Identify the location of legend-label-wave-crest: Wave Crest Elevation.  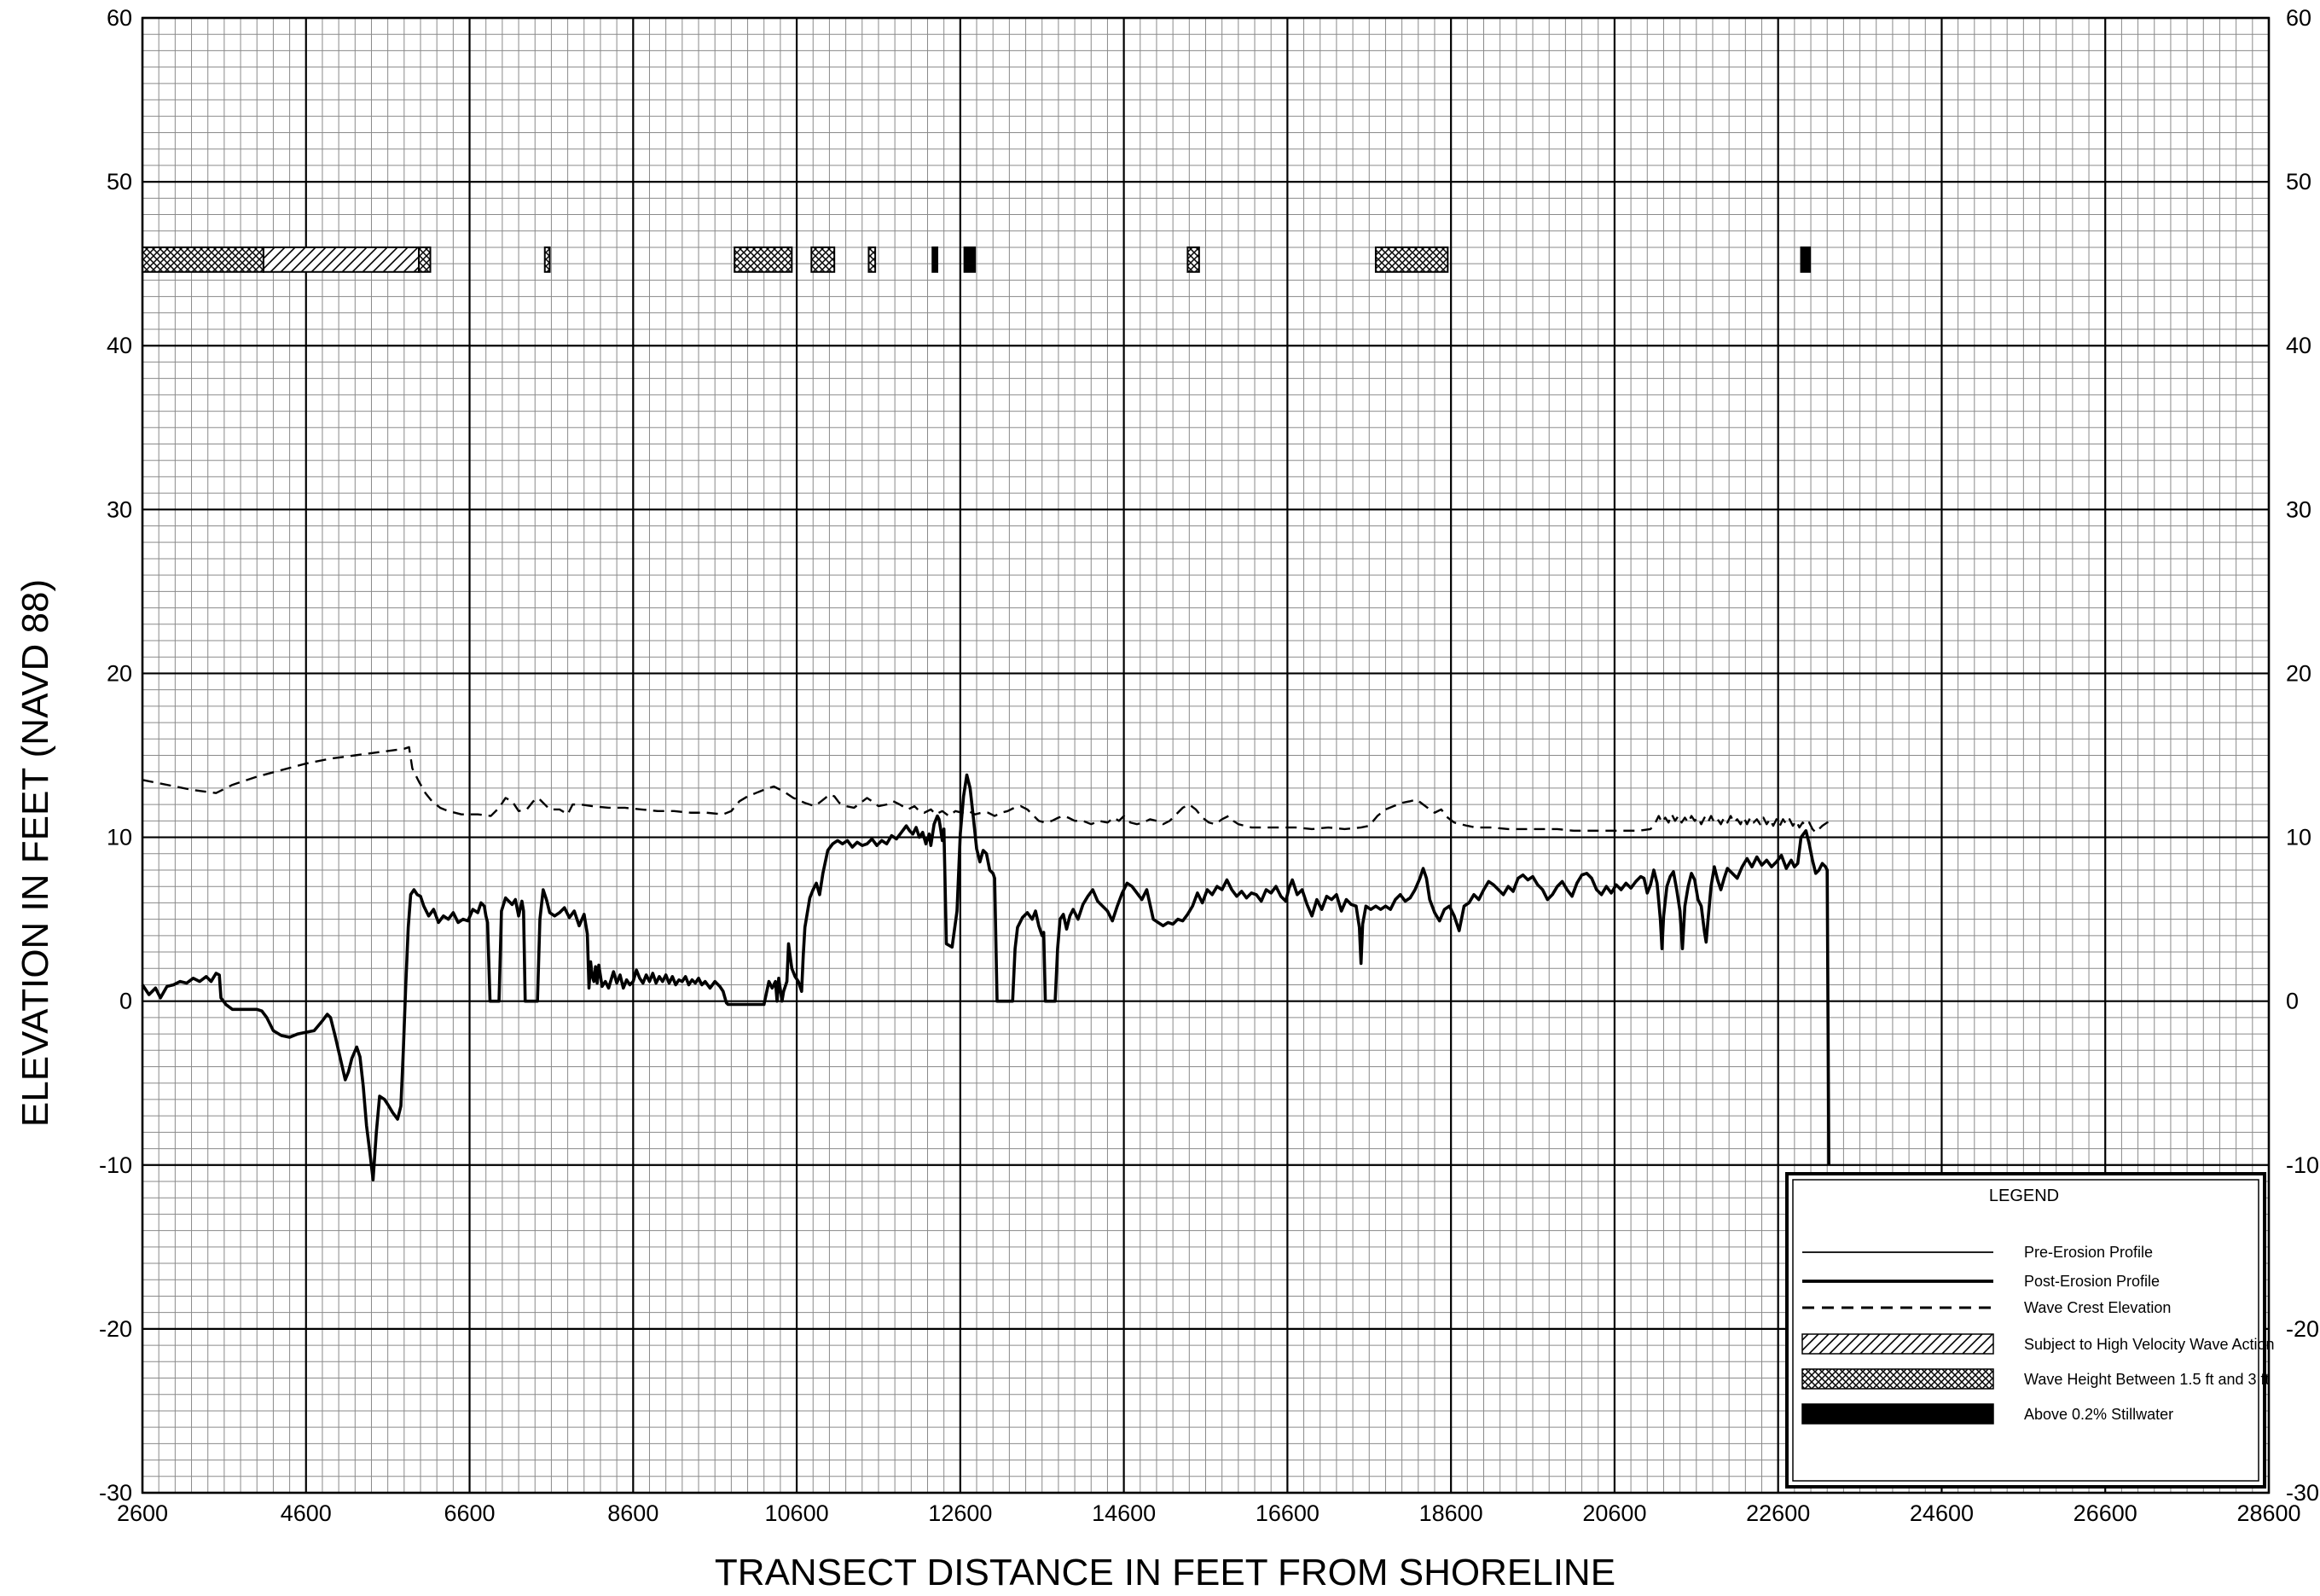
(2097, 1307).